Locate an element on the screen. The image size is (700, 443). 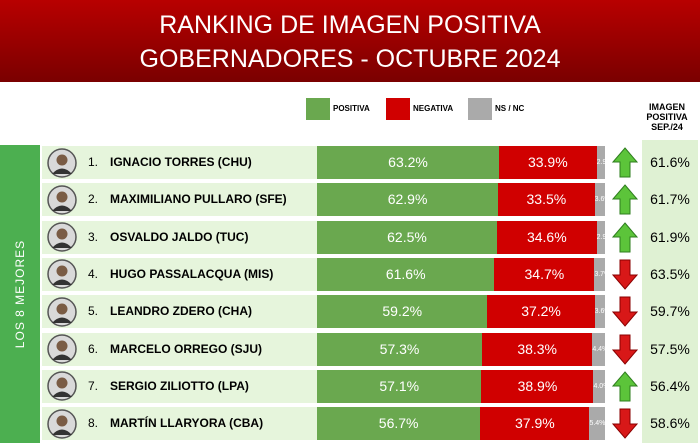
previous-label: 57.5% is located at coordinates (670, 348).